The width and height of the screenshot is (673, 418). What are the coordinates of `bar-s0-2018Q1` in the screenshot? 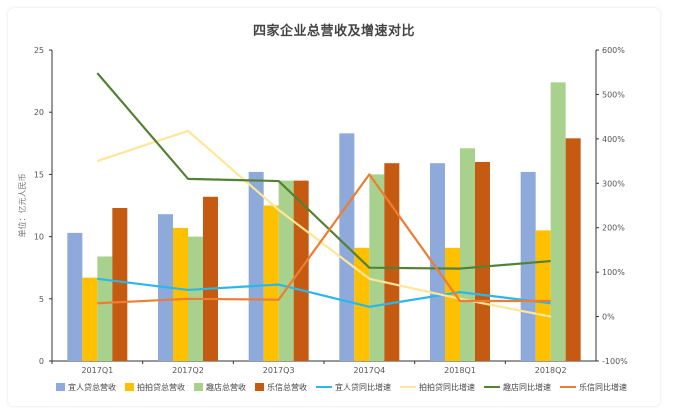 It's located at (437, 262).